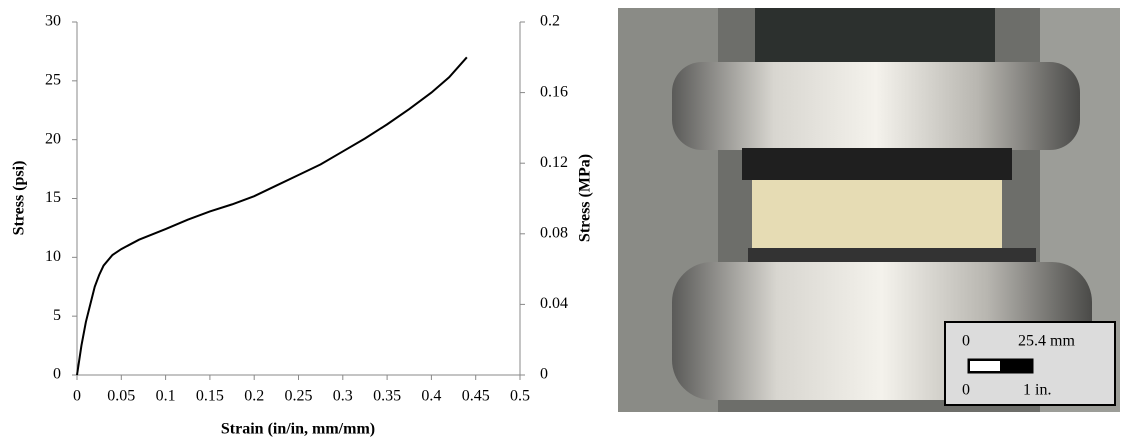  Describe the element at coordinates (476, 396) in the screenshot. I see `x-tick-label: 0.45` at that location.